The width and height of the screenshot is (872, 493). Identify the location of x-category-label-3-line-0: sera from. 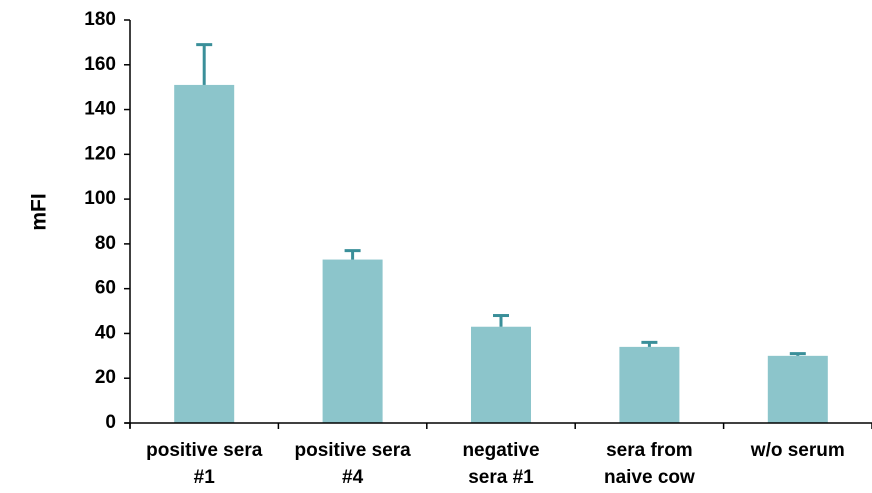
(649, 450).